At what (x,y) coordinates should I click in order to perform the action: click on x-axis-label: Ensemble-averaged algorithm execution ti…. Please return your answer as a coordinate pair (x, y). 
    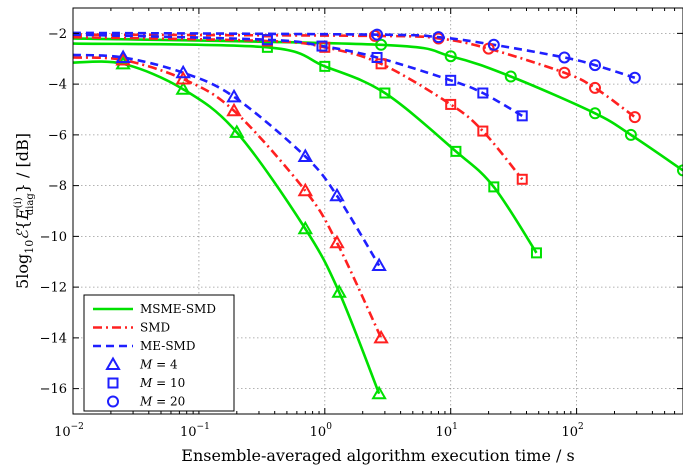
    Looking at the image, I should click on (377, 455).